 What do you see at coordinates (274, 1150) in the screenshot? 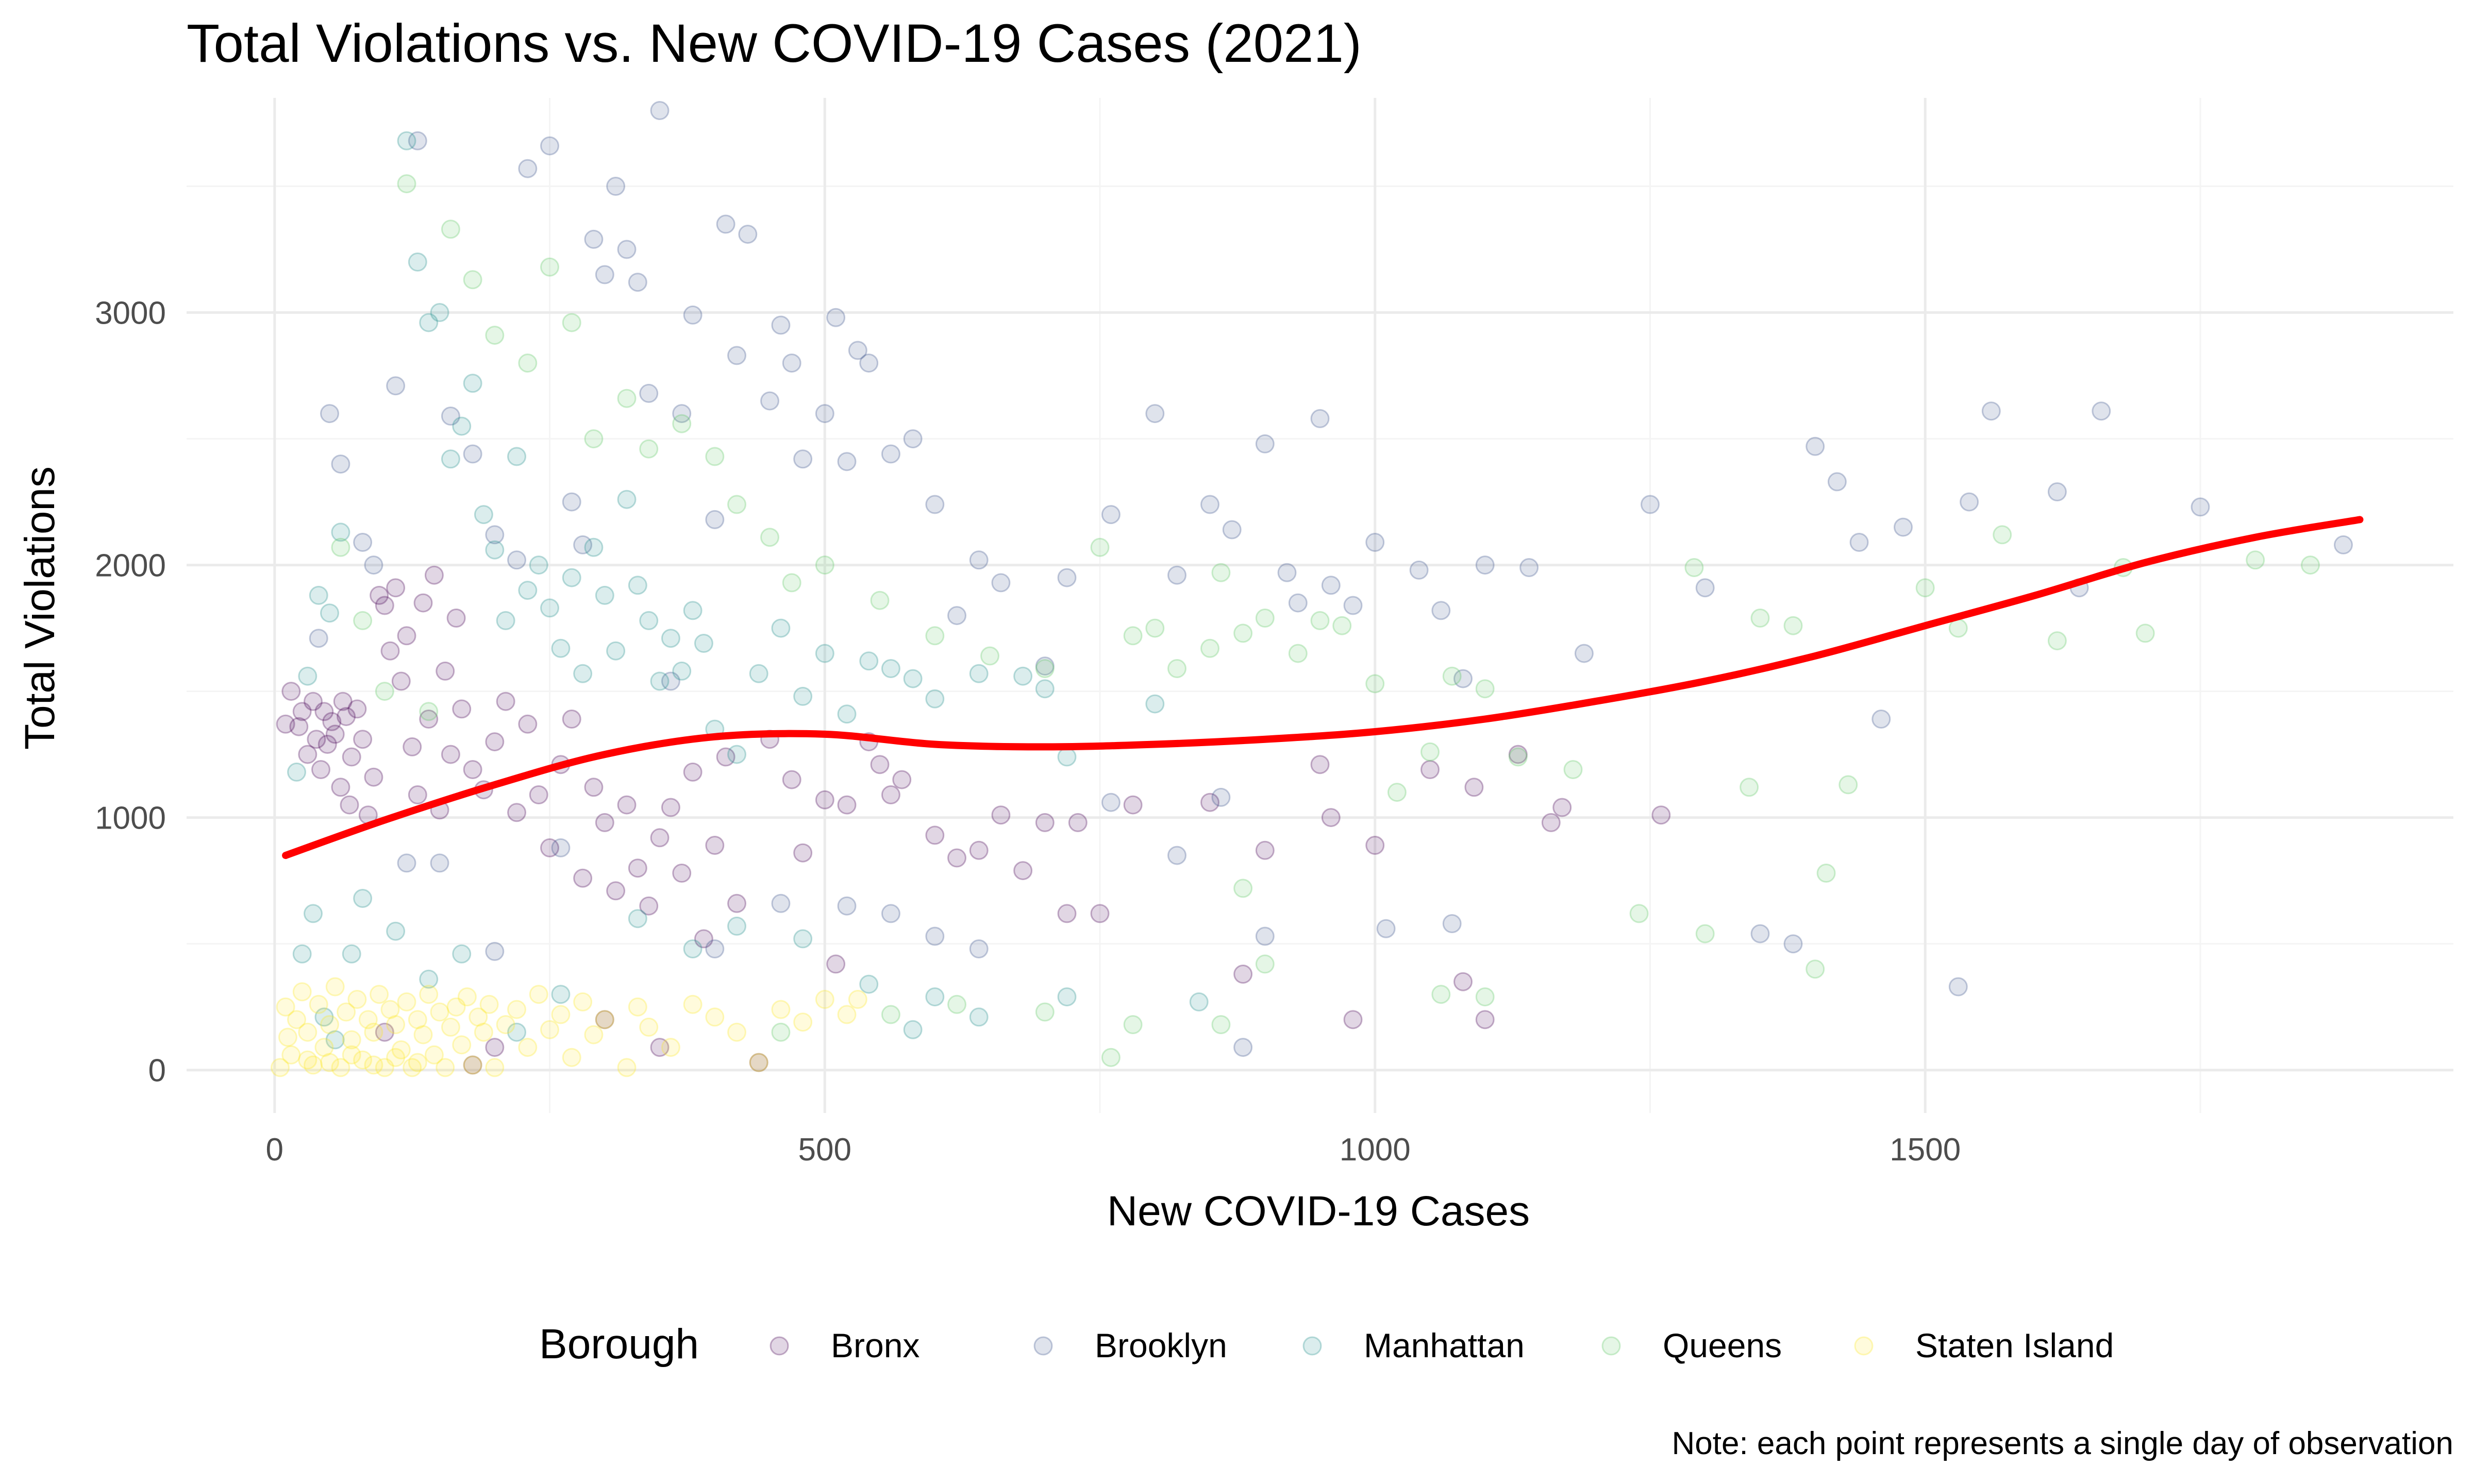
I see `x-tick-label: 0` at bounding box center [274, 1150].